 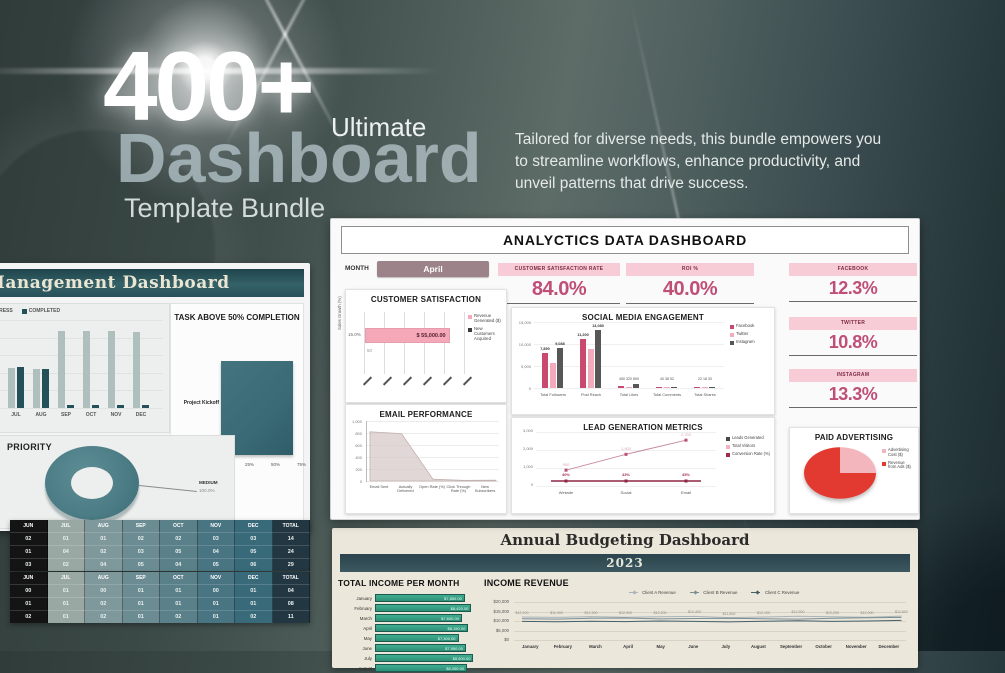 I want to click on hero-subtitle: Template Bundle, so click(x=225, y=208).